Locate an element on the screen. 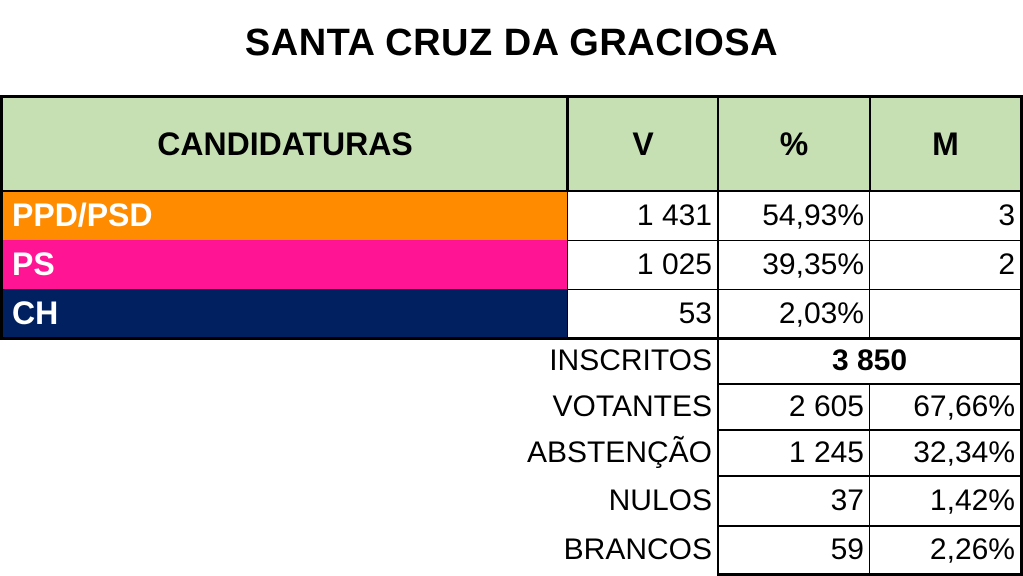 This screenshot has width=1023, height=576. table-border-right is located at coordinates (1021, 334).